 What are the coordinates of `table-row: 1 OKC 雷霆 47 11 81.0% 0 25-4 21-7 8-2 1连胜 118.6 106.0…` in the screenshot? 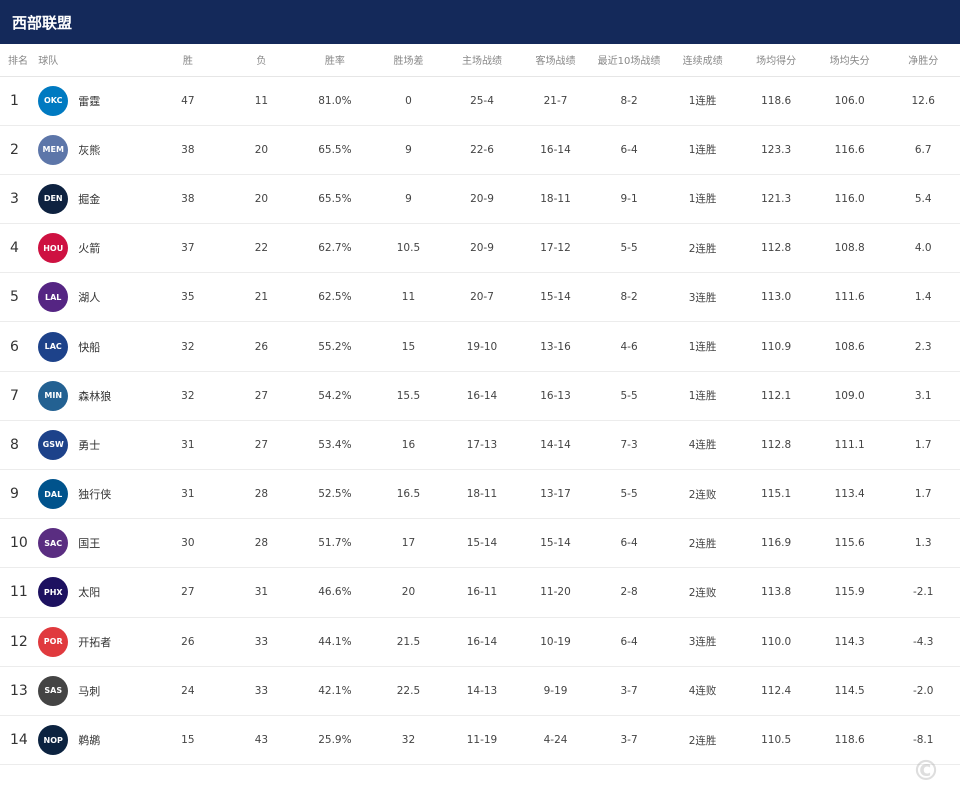 It's located at (480, 101).